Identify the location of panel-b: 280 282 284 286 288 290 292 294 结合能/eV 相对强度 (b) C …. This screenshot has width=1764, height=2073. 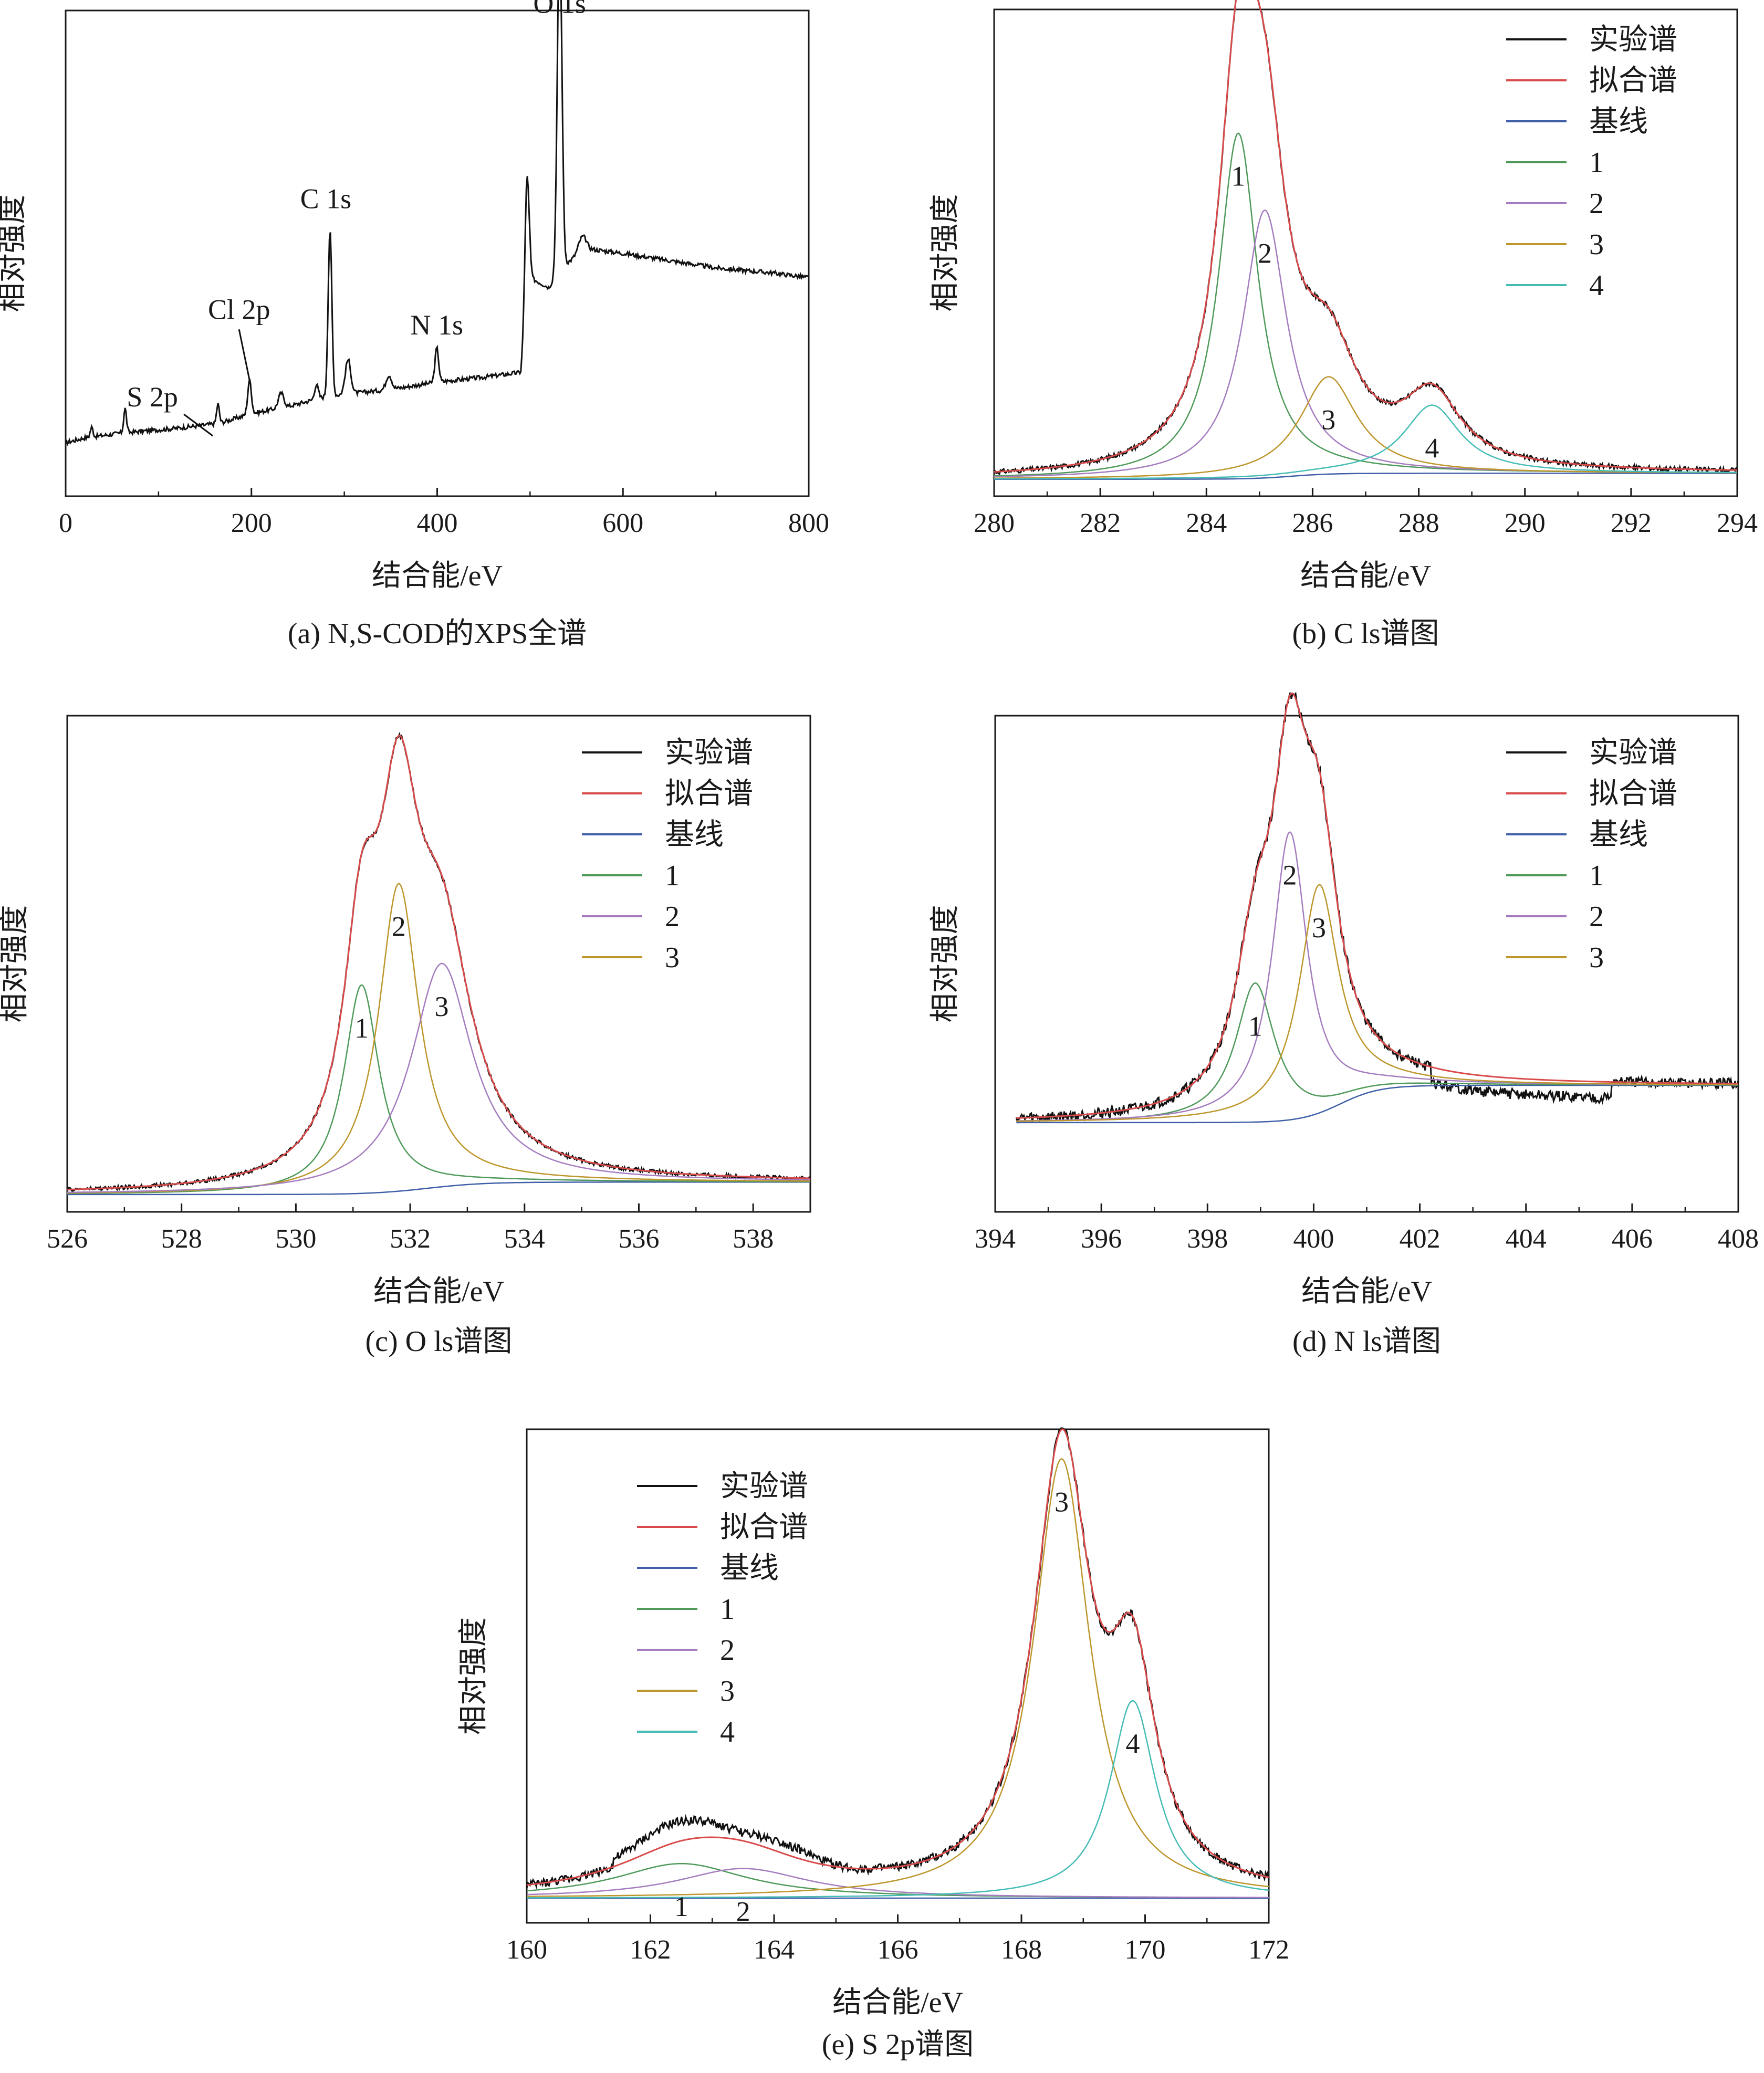
(1344, 325).